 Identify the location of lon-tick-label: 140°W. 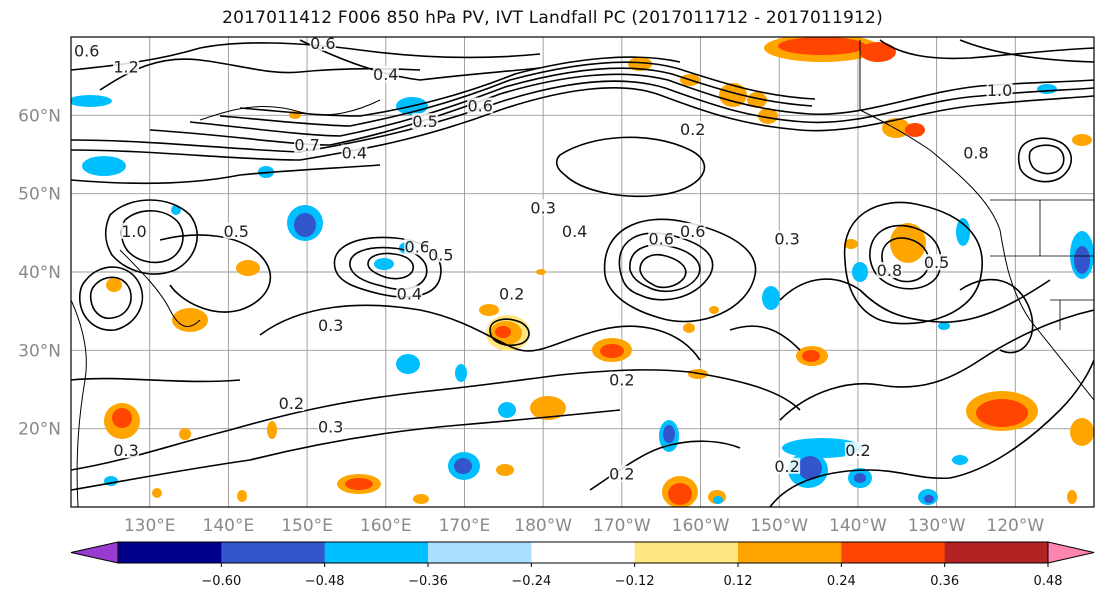
(858, 526).